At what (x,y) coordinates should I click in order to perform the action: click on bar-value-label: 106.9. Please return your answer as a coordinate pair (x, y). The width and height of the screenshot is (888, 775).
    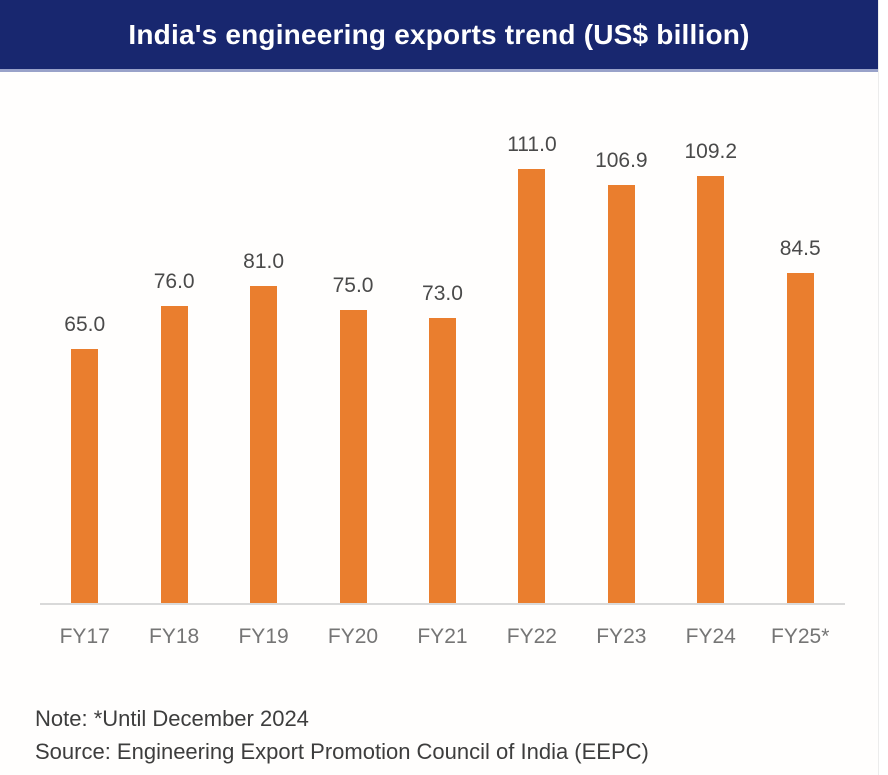
    Looking at the image, I should click on (621, 160).